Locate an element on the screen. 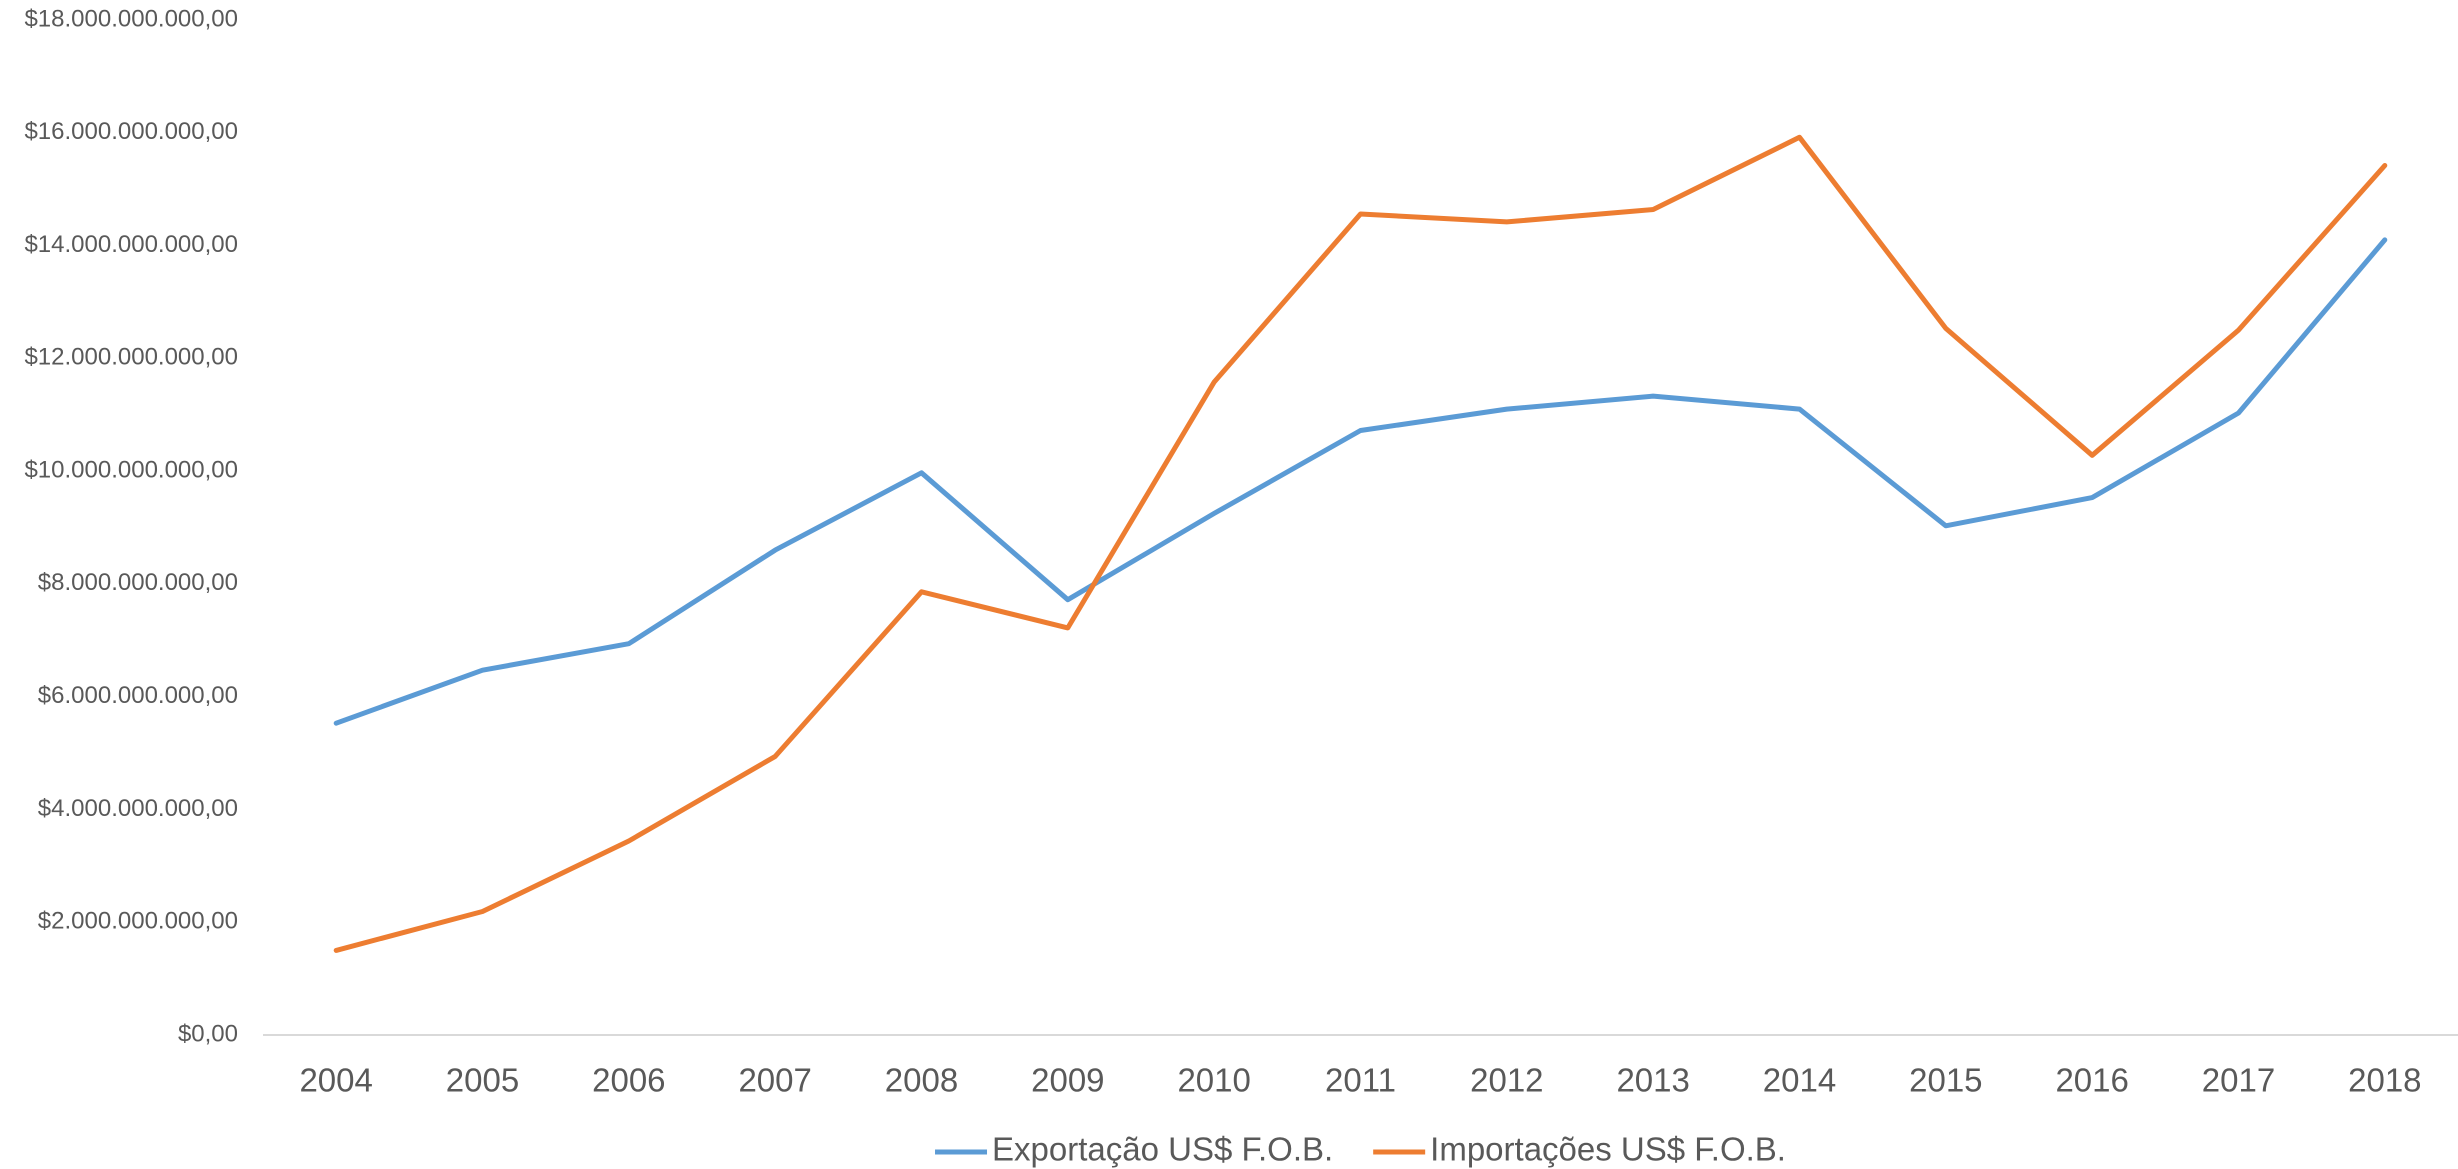 This screenshot has width=2458, height=1169. y-tick-label: $12.000.000.000,00 is located at coordinates (131, 357).